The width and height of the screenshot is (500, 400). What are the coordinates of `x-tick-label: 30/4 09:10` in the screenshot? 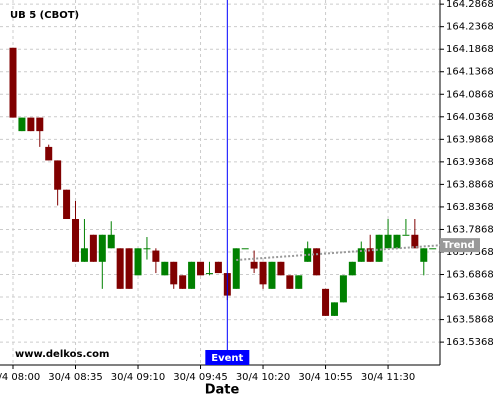 It's located at (138, 377).